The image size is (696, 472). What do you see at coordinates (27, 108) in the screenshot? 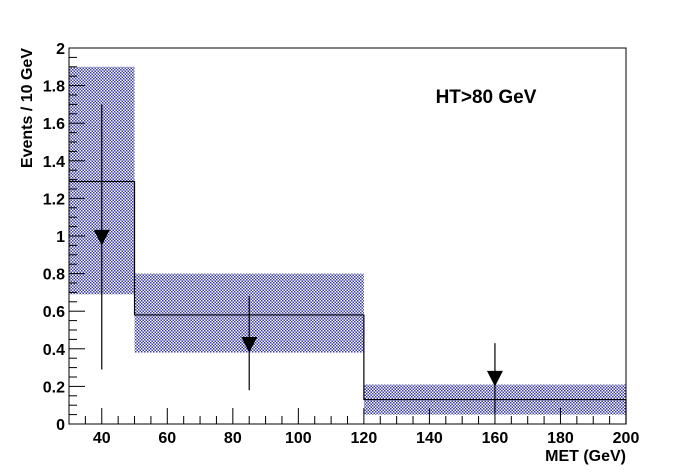
I see `y-axis-title: Events / 10 GeV` at bounding box center [27, 108].